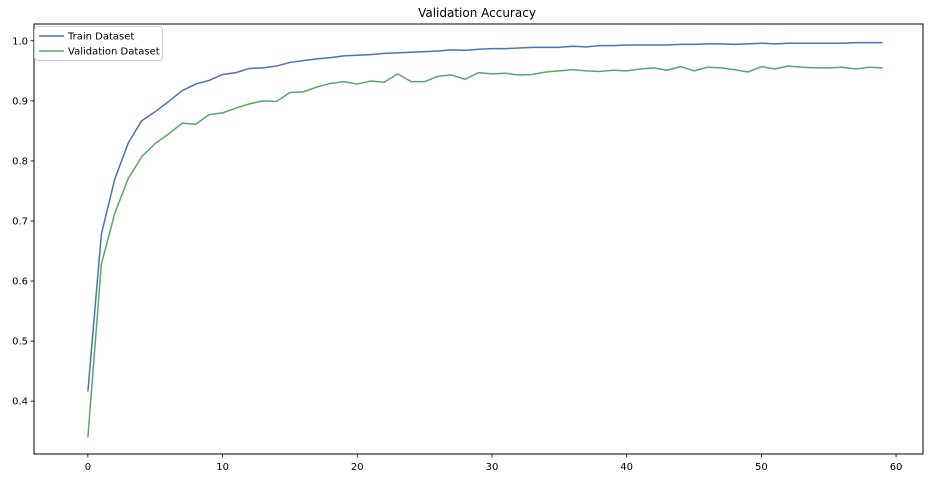  I want to click on y-tick-label: 0.6, so click(20, 282).